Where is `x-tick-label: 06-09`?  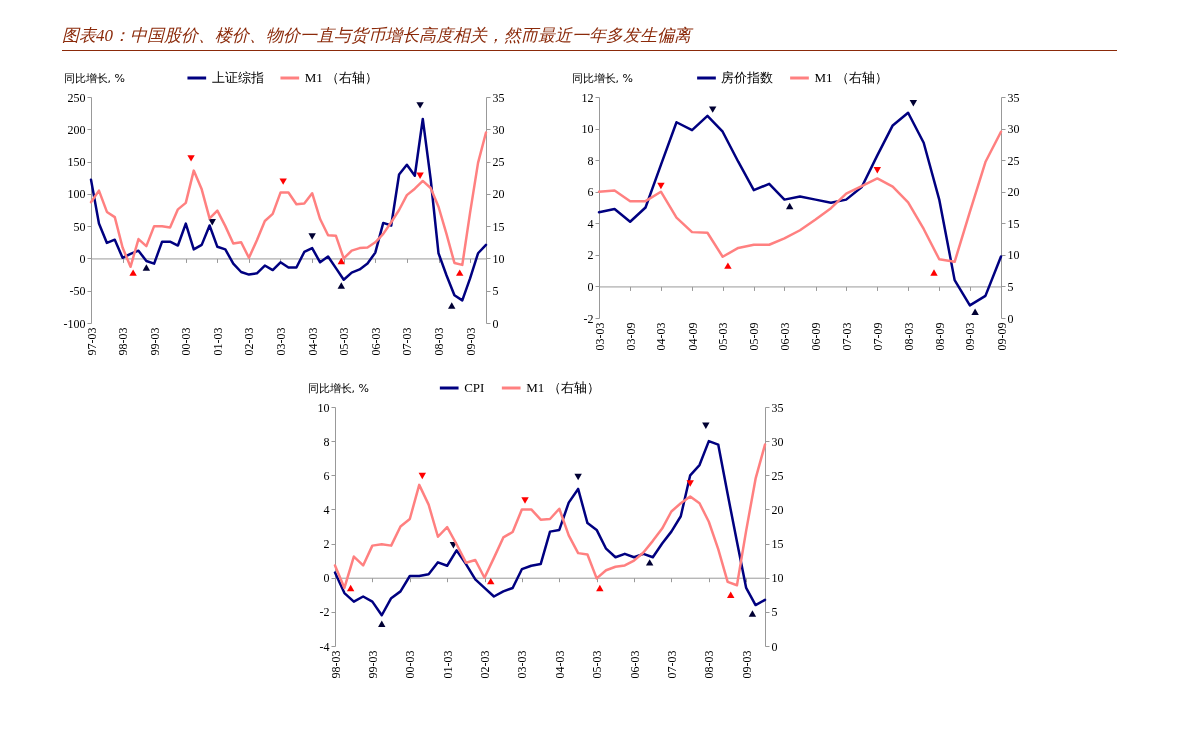
x-tick-label: 06-09 is located at coordinates (816, 336).